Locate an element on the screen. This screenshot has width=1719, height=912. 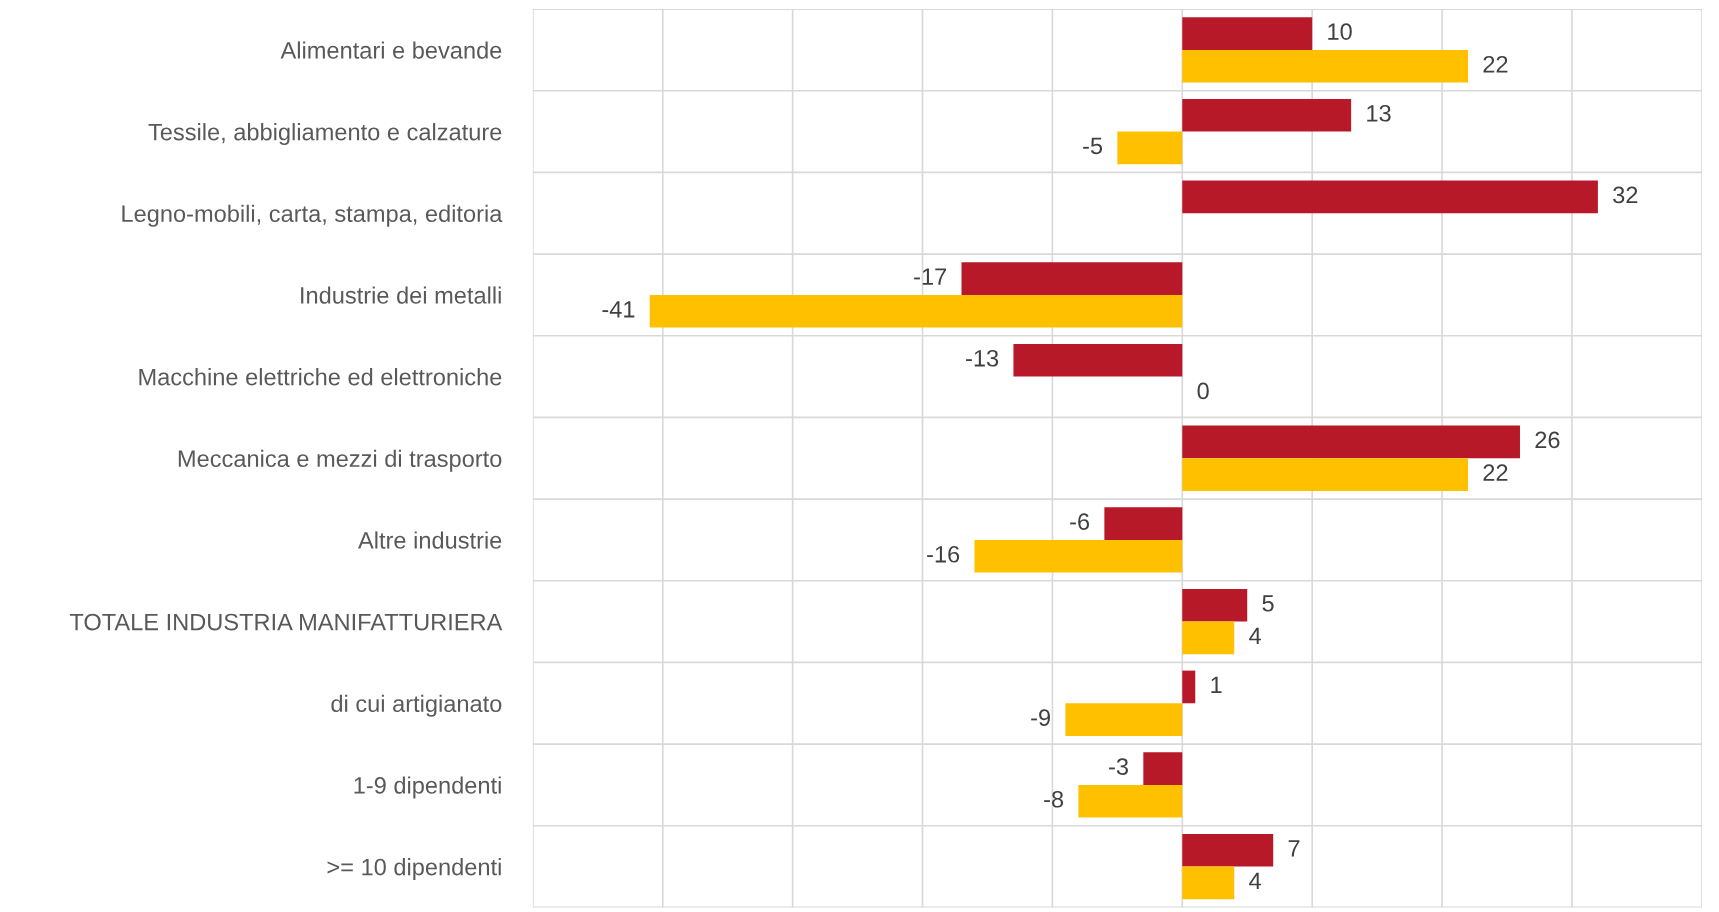
y-tick-label: >= 10 dipendenti is located at coordinates (414, 869).